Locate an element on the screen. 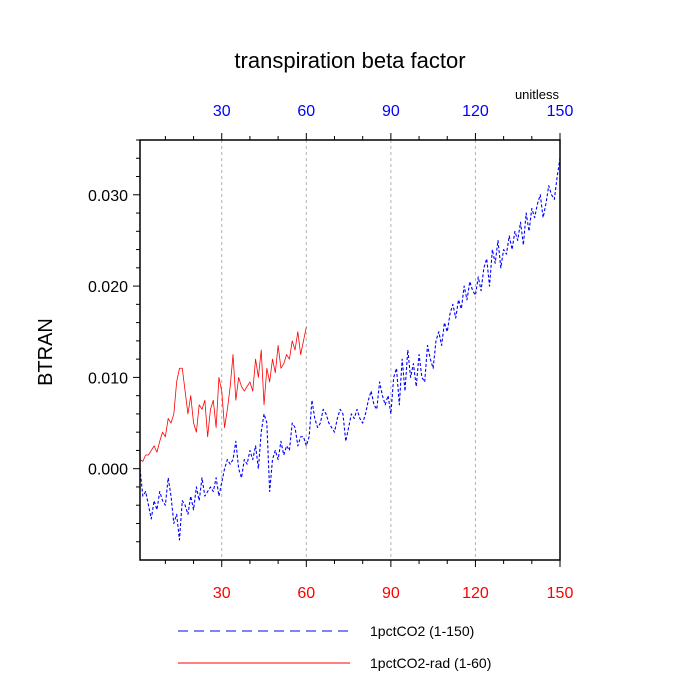 This screenshot has width=700, height=700. legend: 1pctCO2 (1-150) 1pctCO2-rad (1-60) is located at coordinates (334, 647).